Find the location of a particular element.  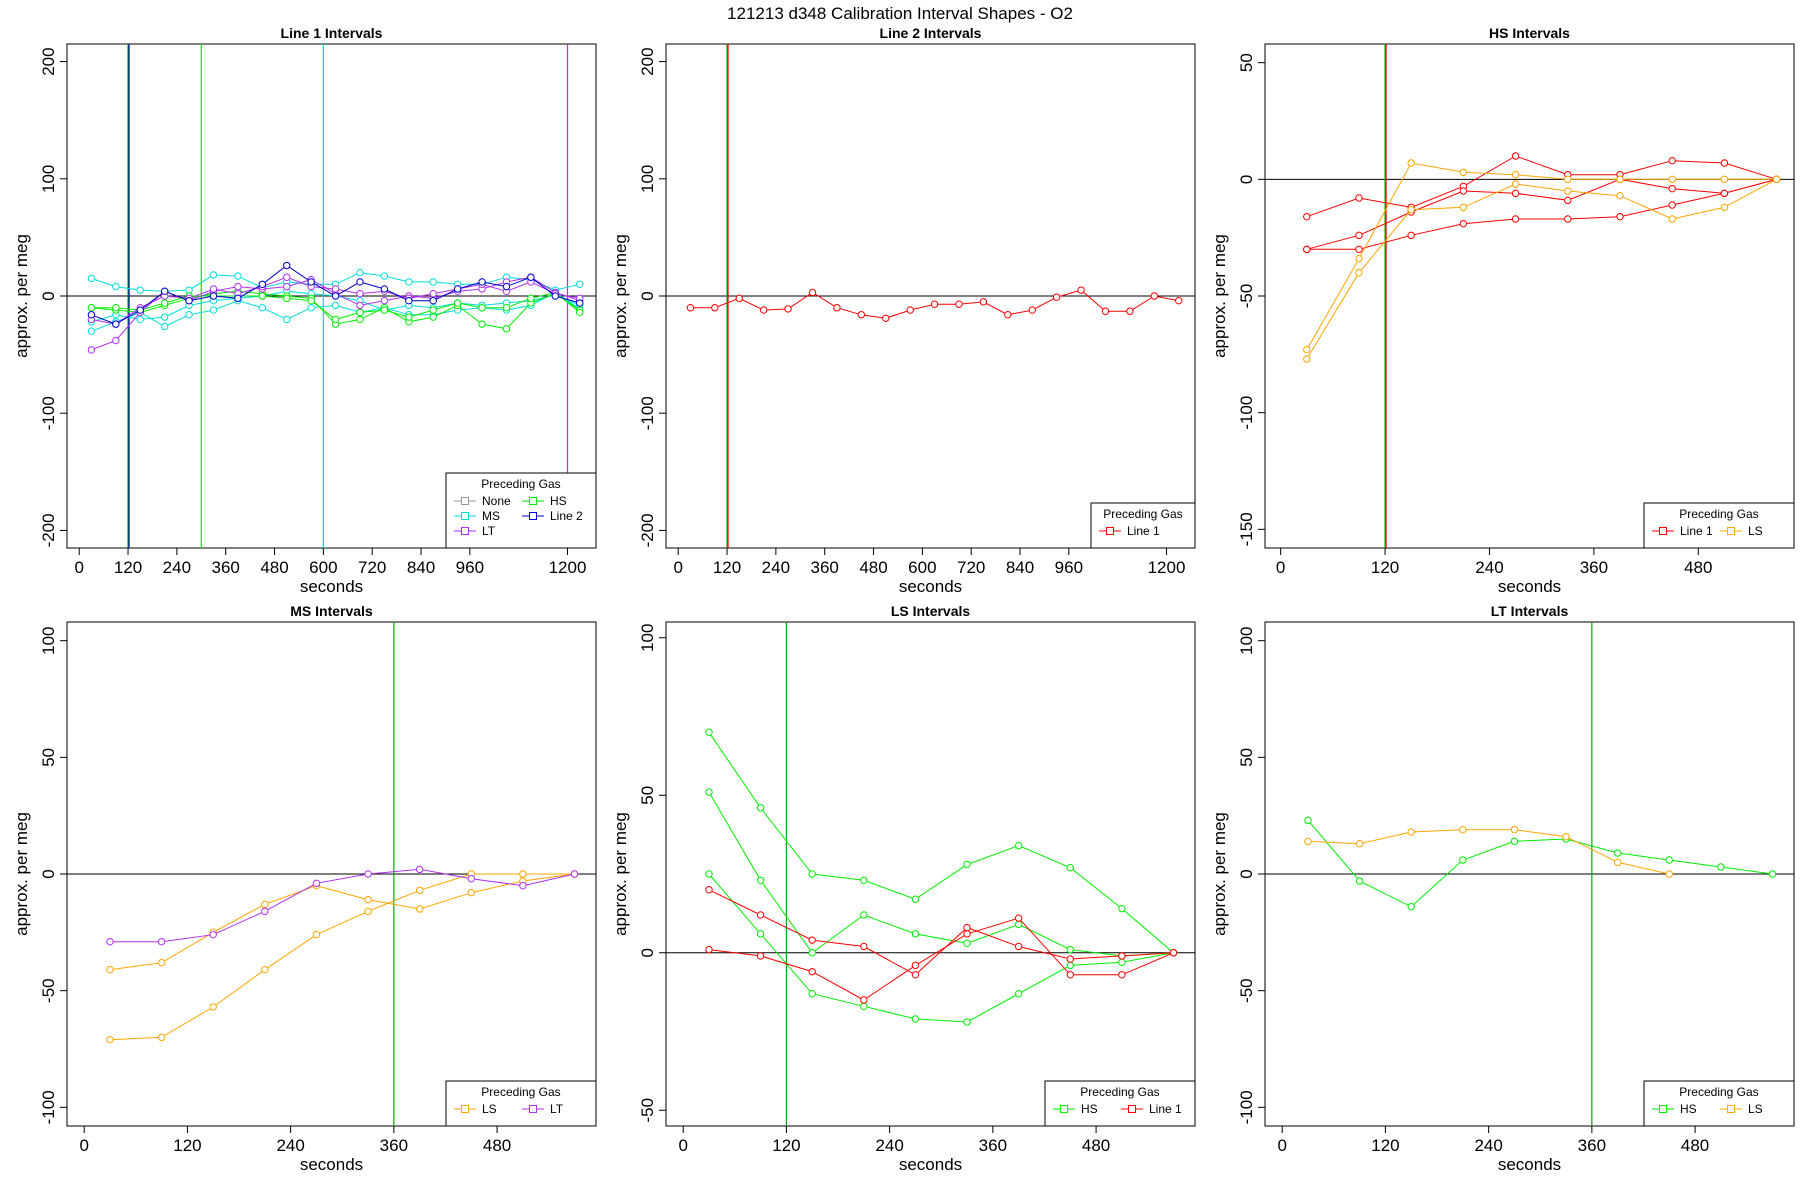

y-tick-label: -150 is located at coordinates (1246, 529).